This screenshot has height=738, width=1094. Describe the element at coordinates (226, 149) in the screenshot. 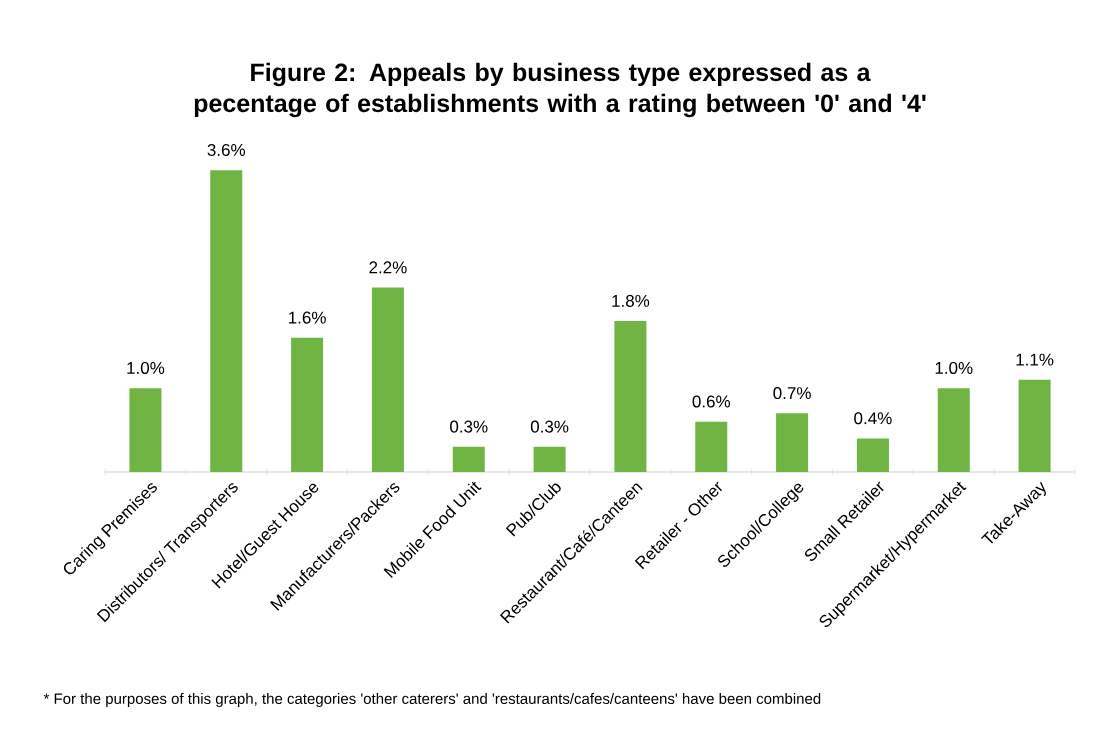

I see `data-label: 3.6%` at that location.